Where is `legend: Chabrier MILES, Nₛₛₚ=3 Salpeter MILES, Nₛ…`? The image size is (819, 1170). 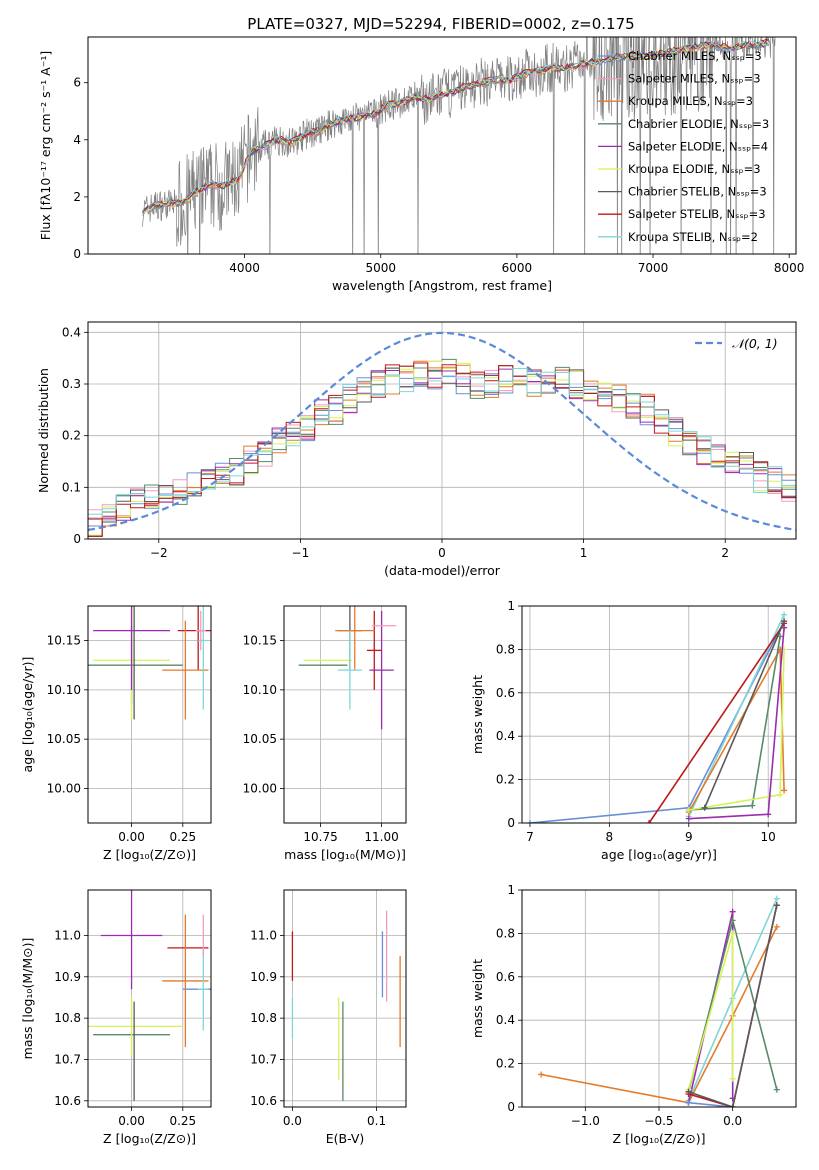 legend: Chabrier MILES, Nₛₛₚ=3 Salpeter MILES, Nₛ… is located at coordinates (683, 146).